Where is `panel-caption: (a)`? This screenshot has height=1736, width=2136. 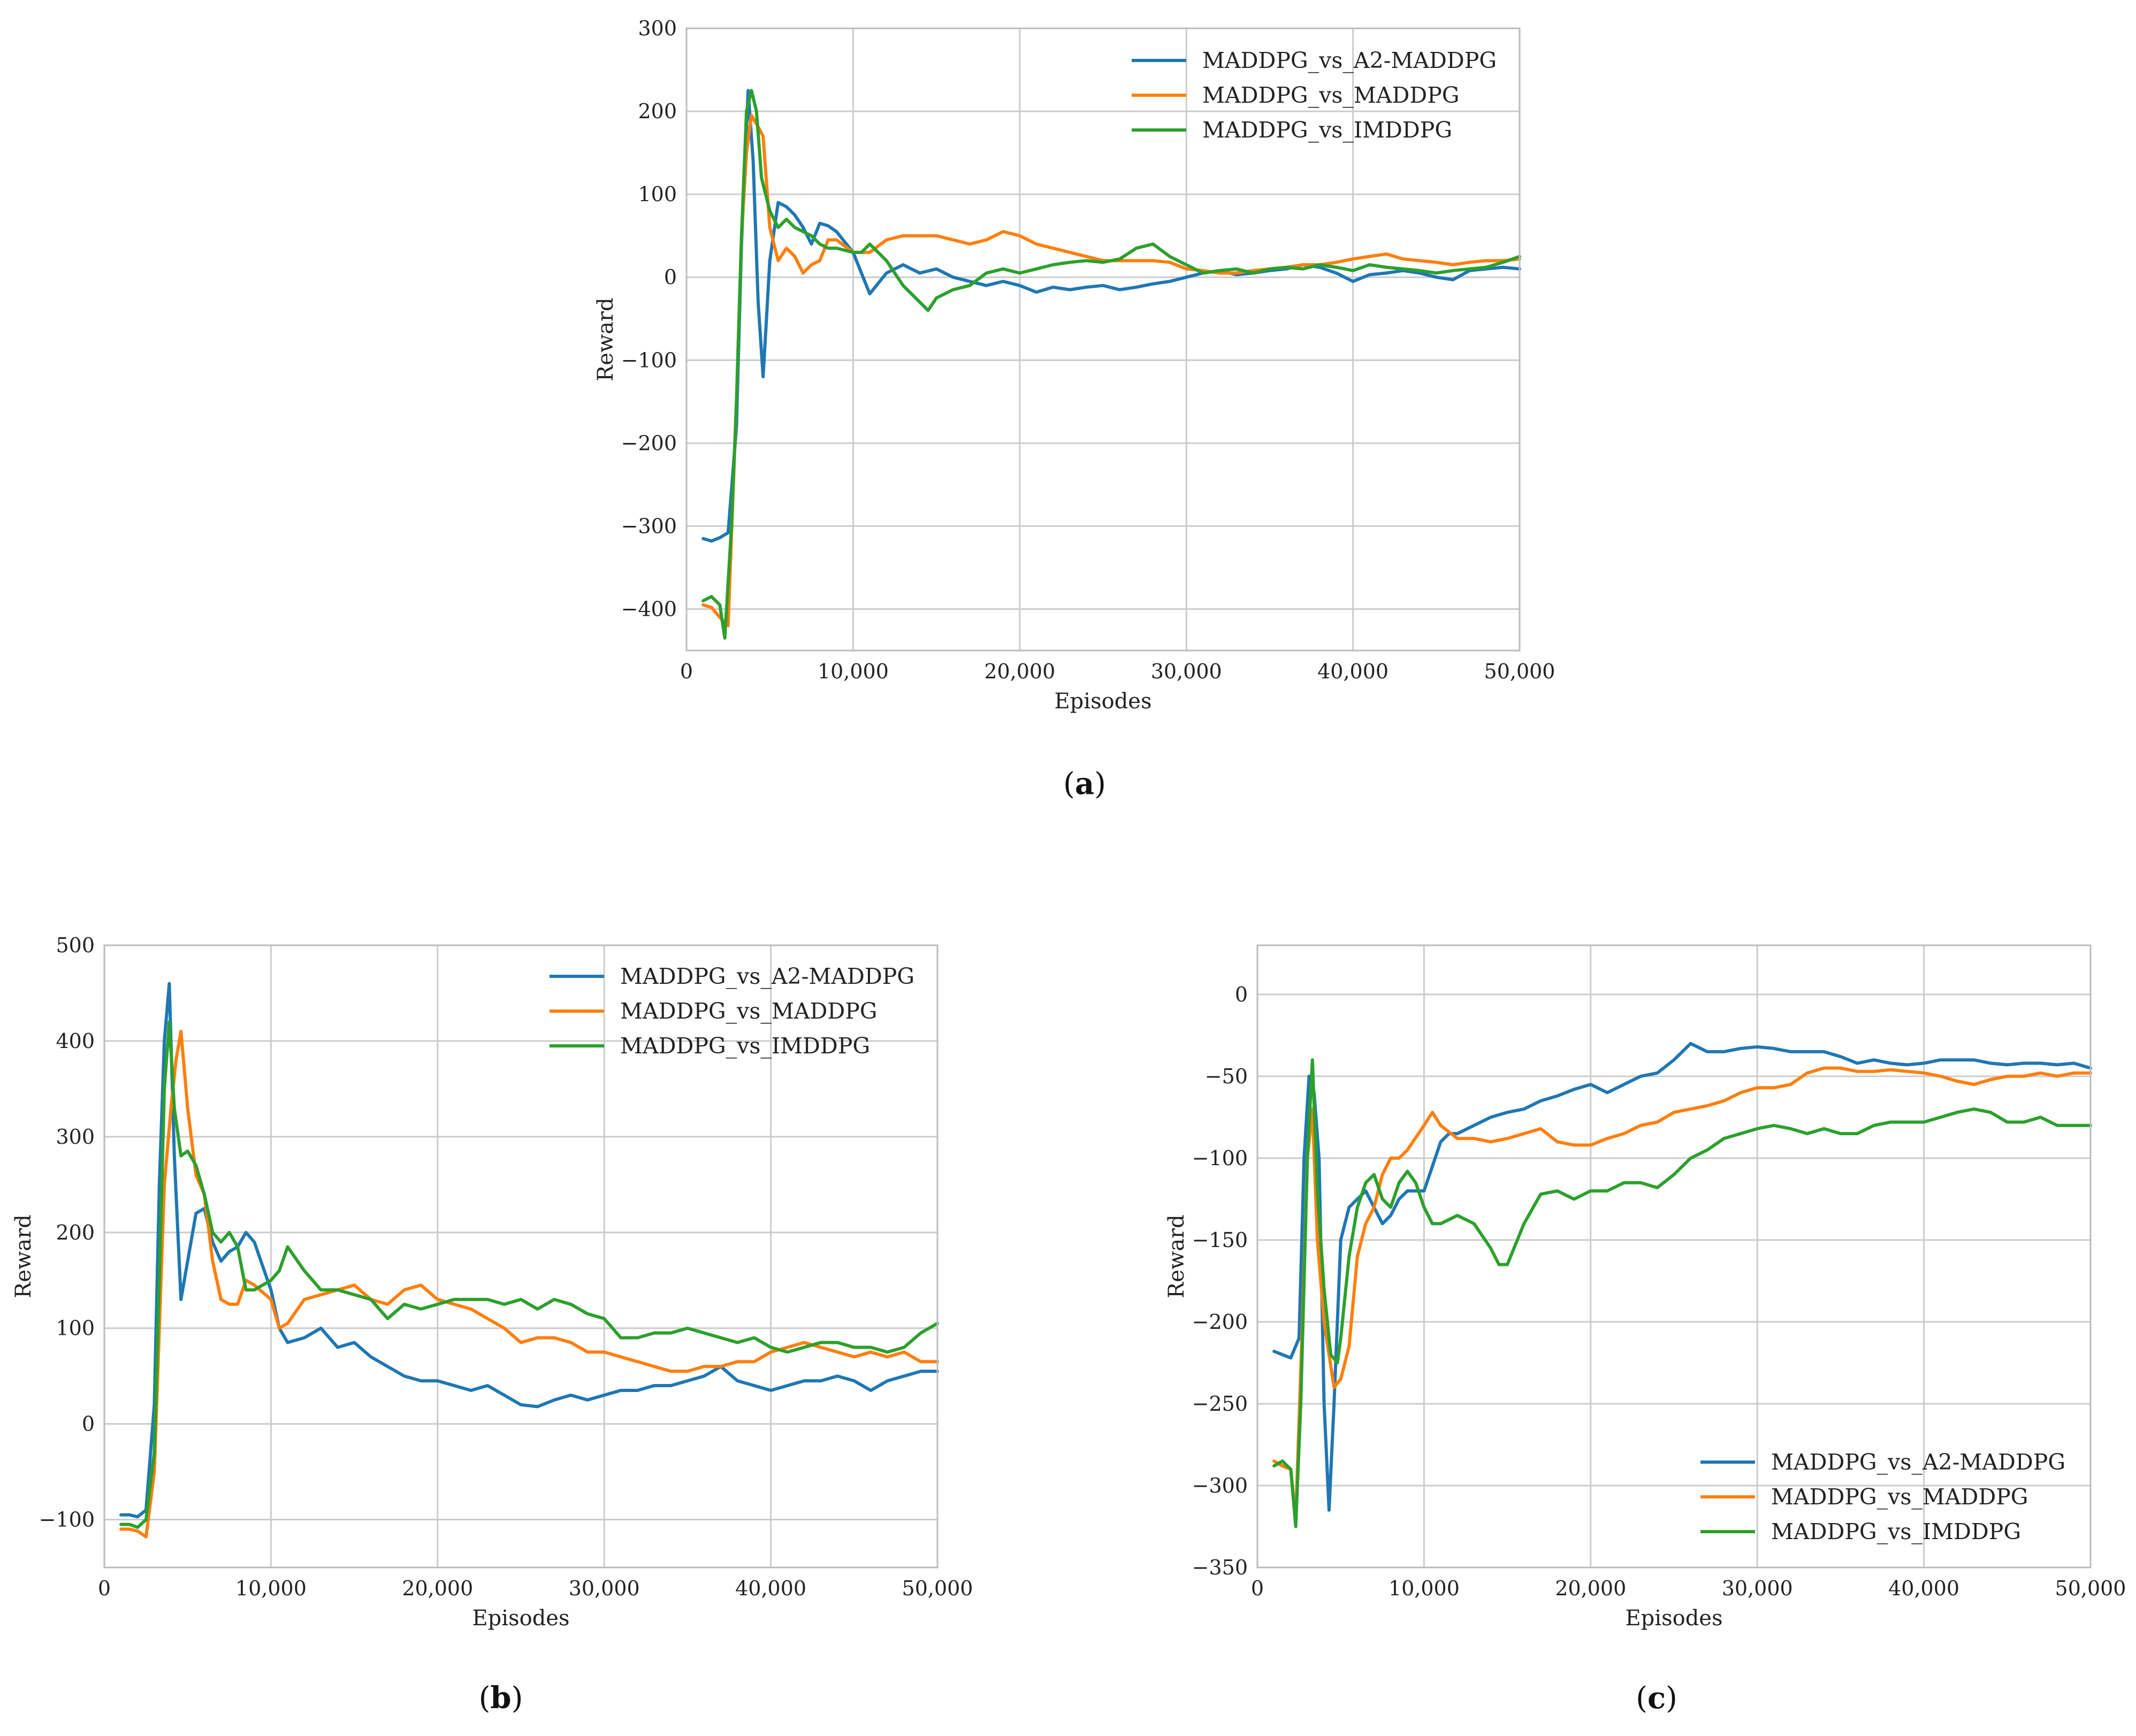
panel-caption: (a) is located at coordinates (1084, 784).